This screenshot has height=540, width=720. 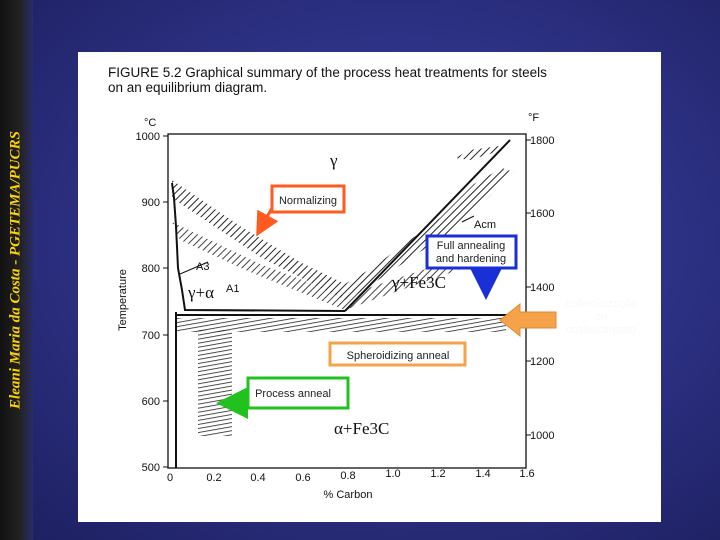 I want to click on celsius-ticks: 1000 900 800 700 600 500, so click(x=152, y=302).